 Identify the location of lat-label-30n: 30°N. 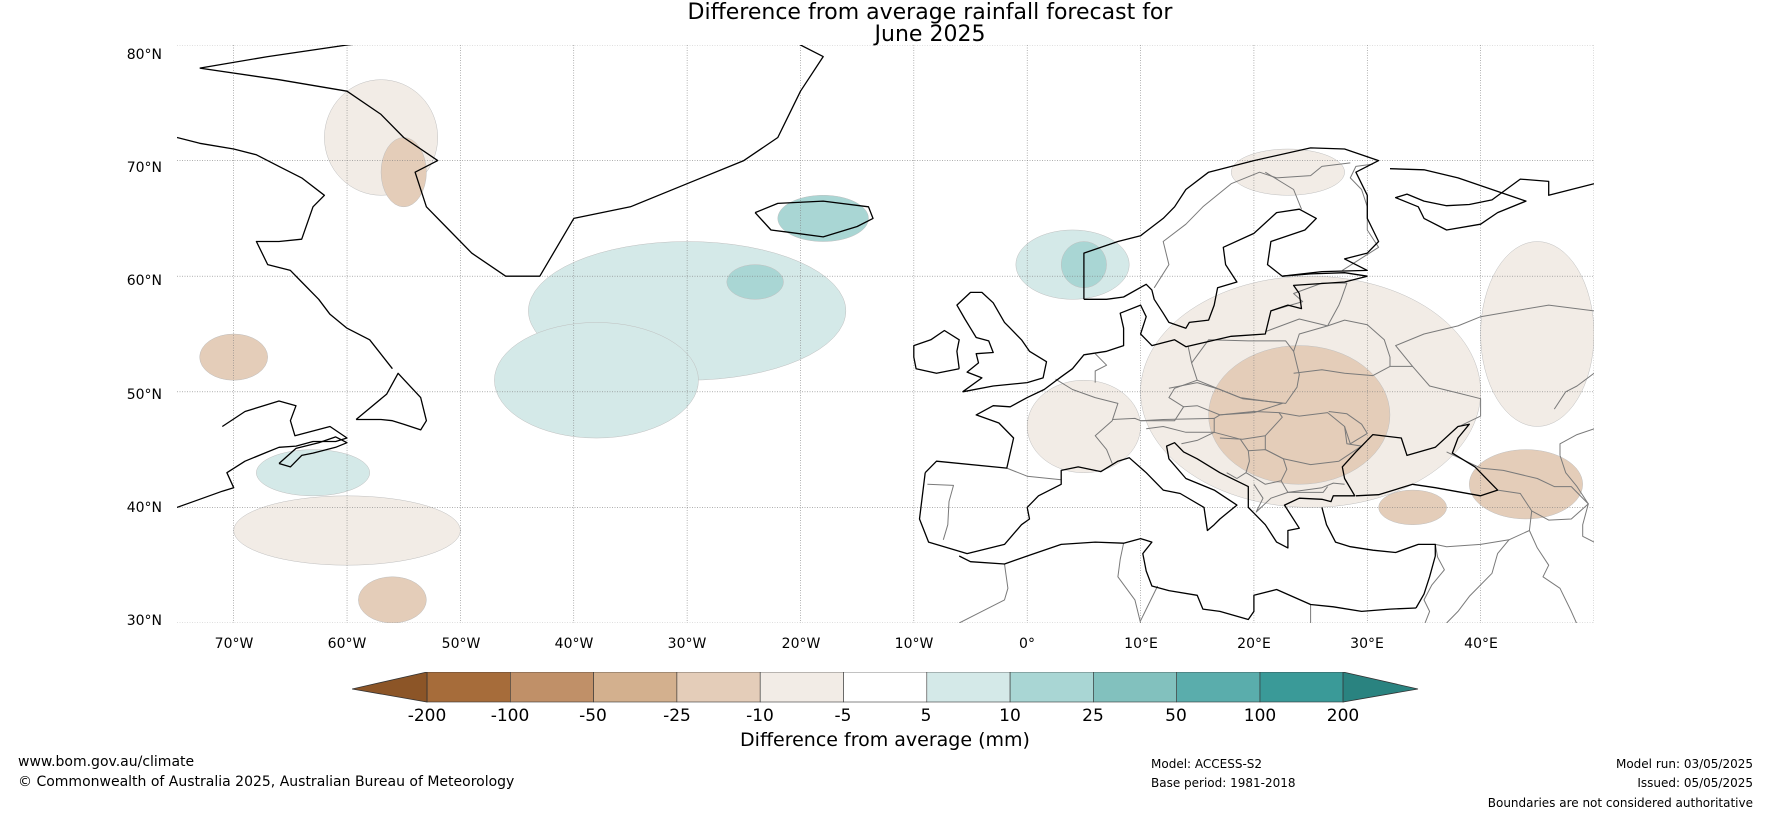
(144, 621).